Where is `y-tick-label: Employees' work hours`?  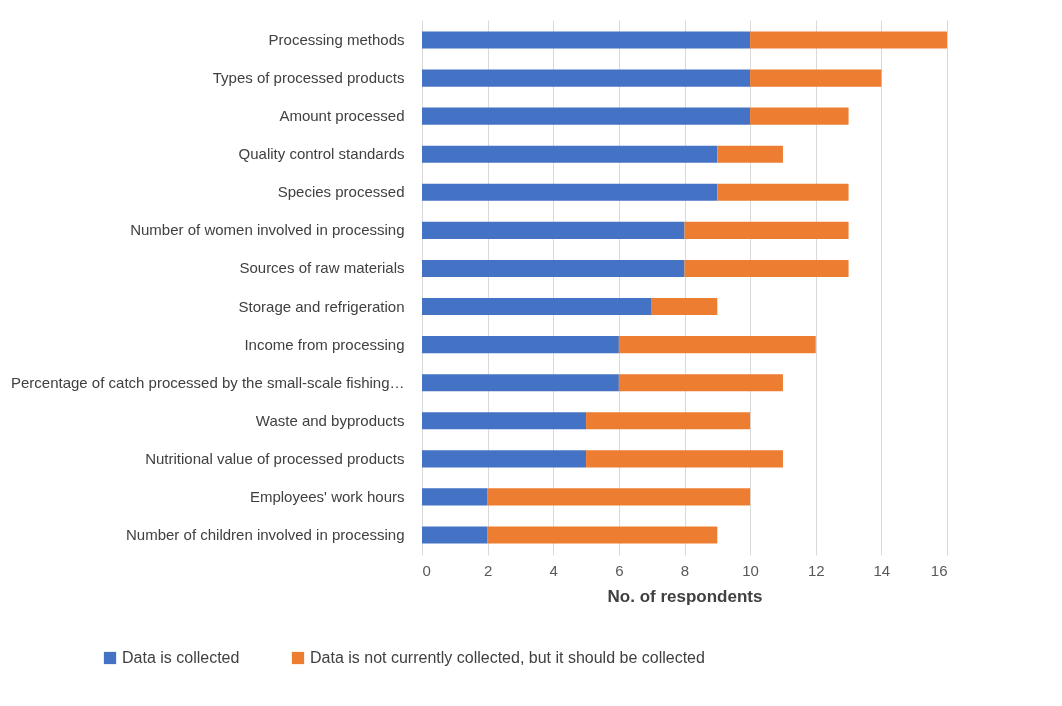 y-tick-label: Employees' work hours is located at coordinates (327, 496).